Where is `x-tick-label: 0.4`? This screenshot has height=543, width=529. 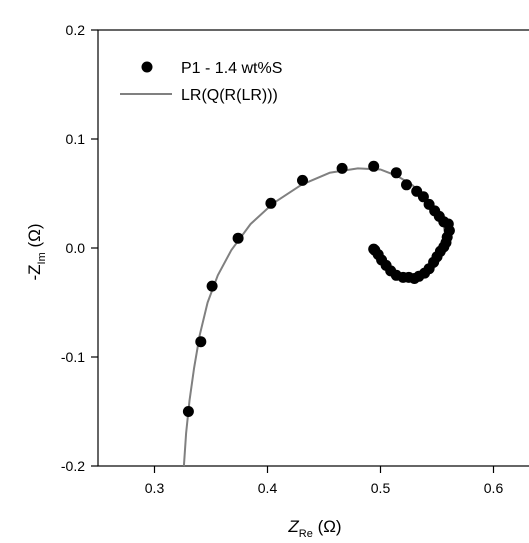
x-tick-label: 0.4 is located at coordinates (268, 488).